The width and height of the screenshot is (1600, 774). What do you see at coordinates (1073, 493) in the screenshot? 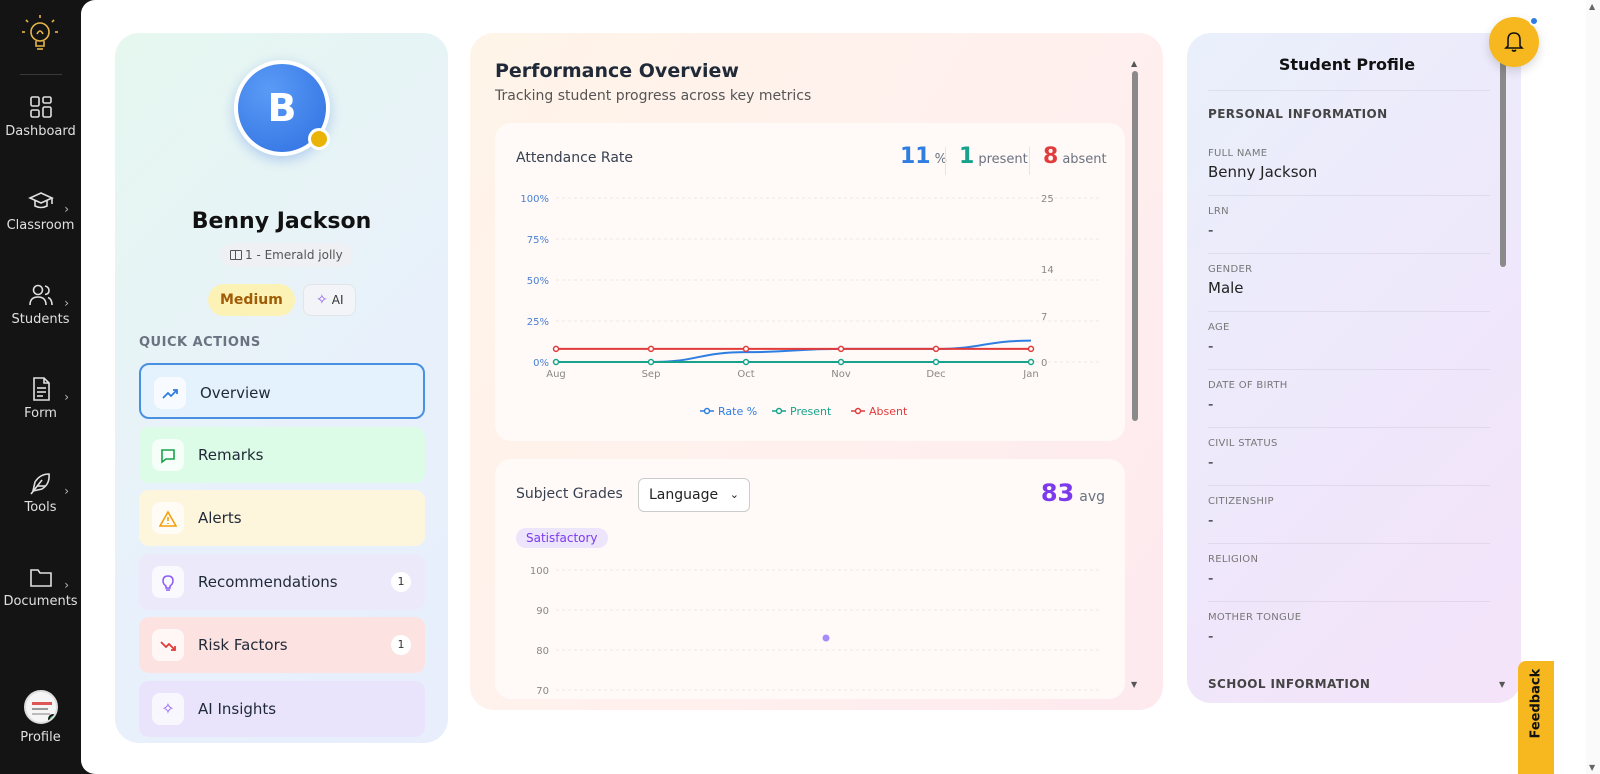
I see `grades-average: 83 avg` at bounding box center [1073, 493].